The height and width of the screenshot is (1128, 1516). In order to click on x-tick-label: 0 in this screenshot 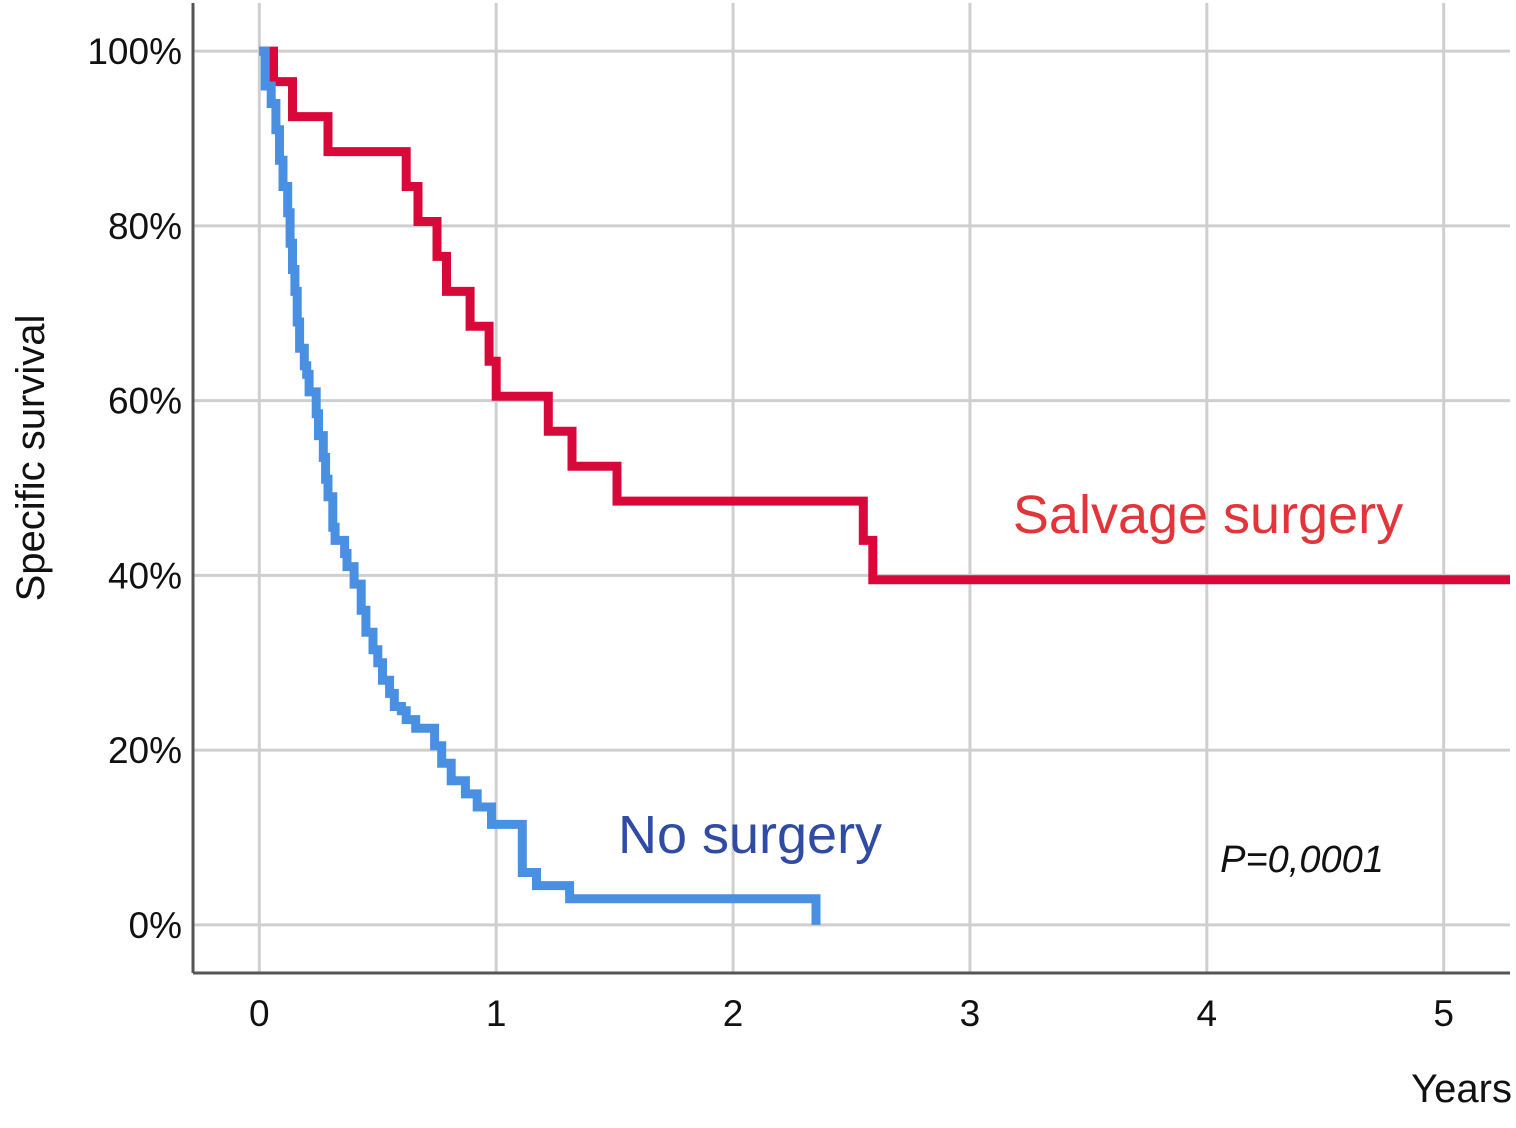, I will do `click(259, 1013)`.